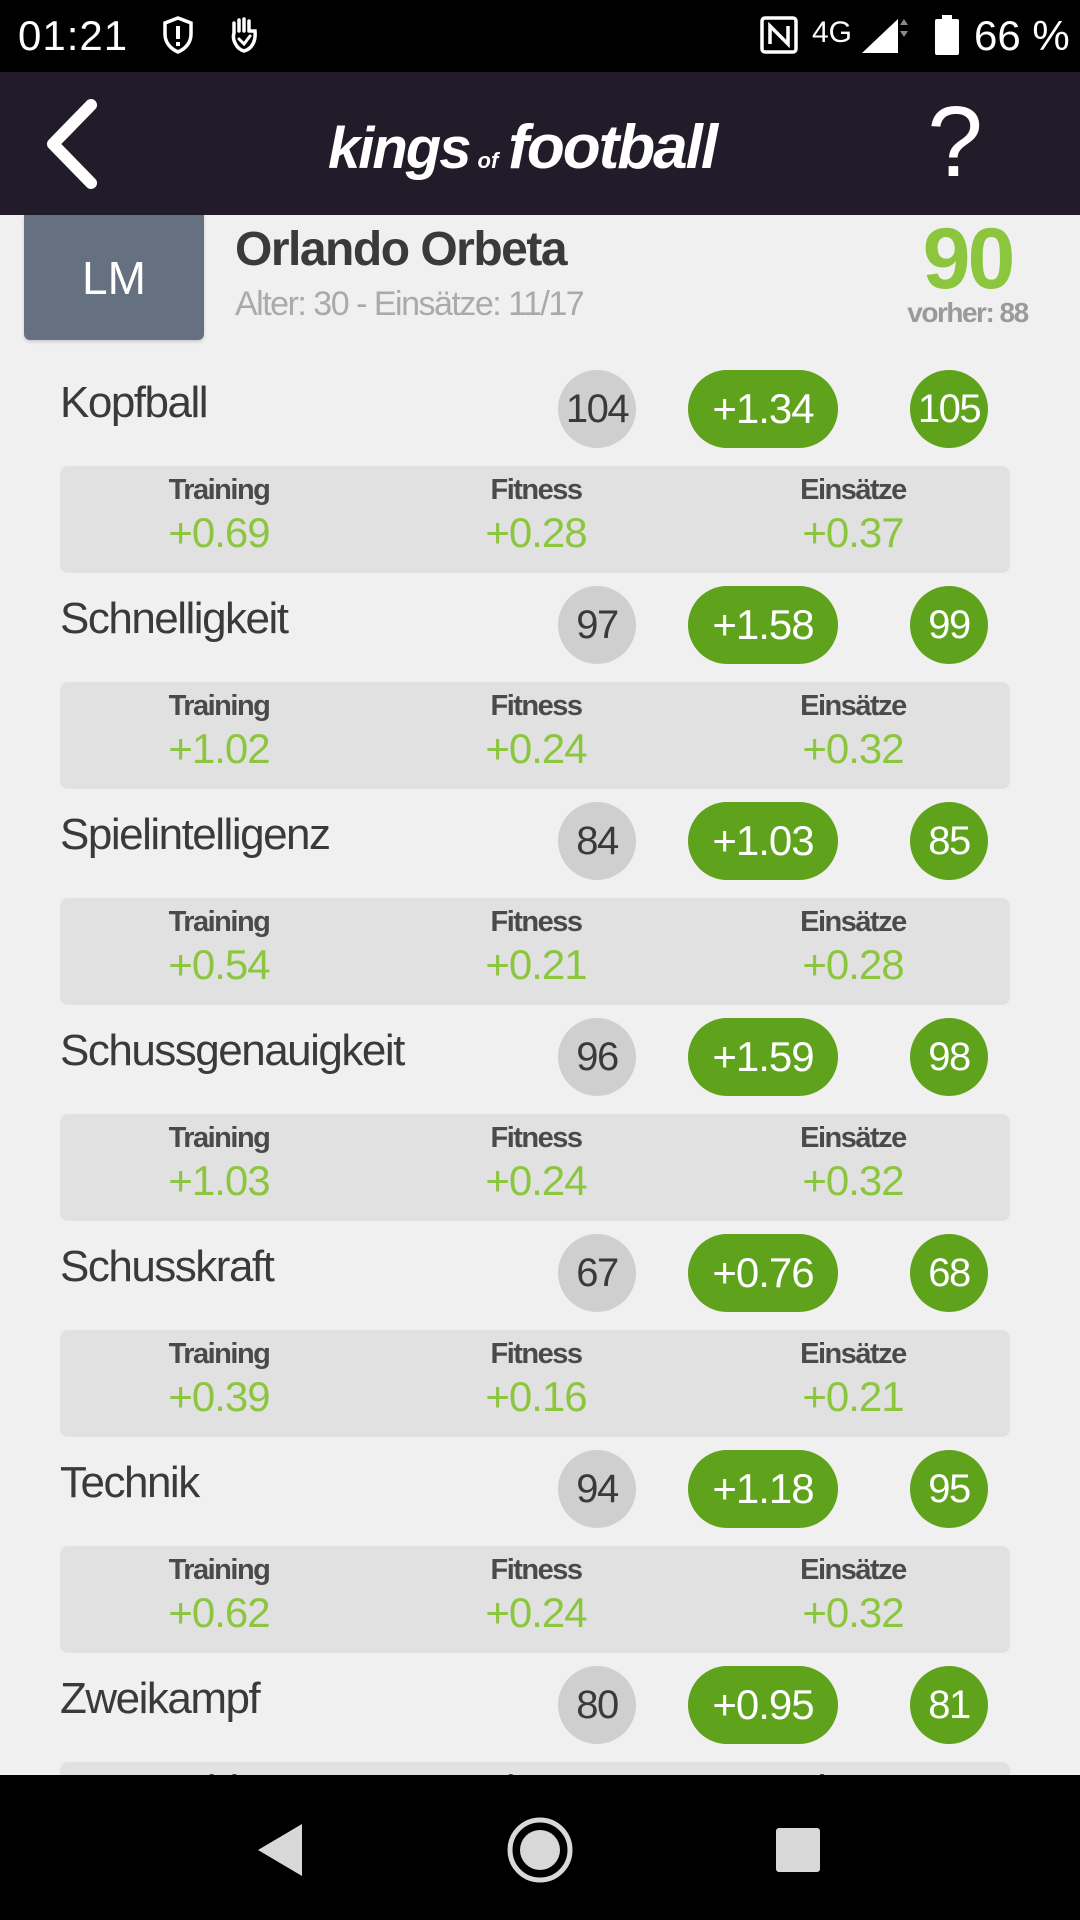 The image size is (1080, 1920). Describe the element at coordinates (763, 1489) in the screenshot. I see `delta-value: +1.18` at that location.